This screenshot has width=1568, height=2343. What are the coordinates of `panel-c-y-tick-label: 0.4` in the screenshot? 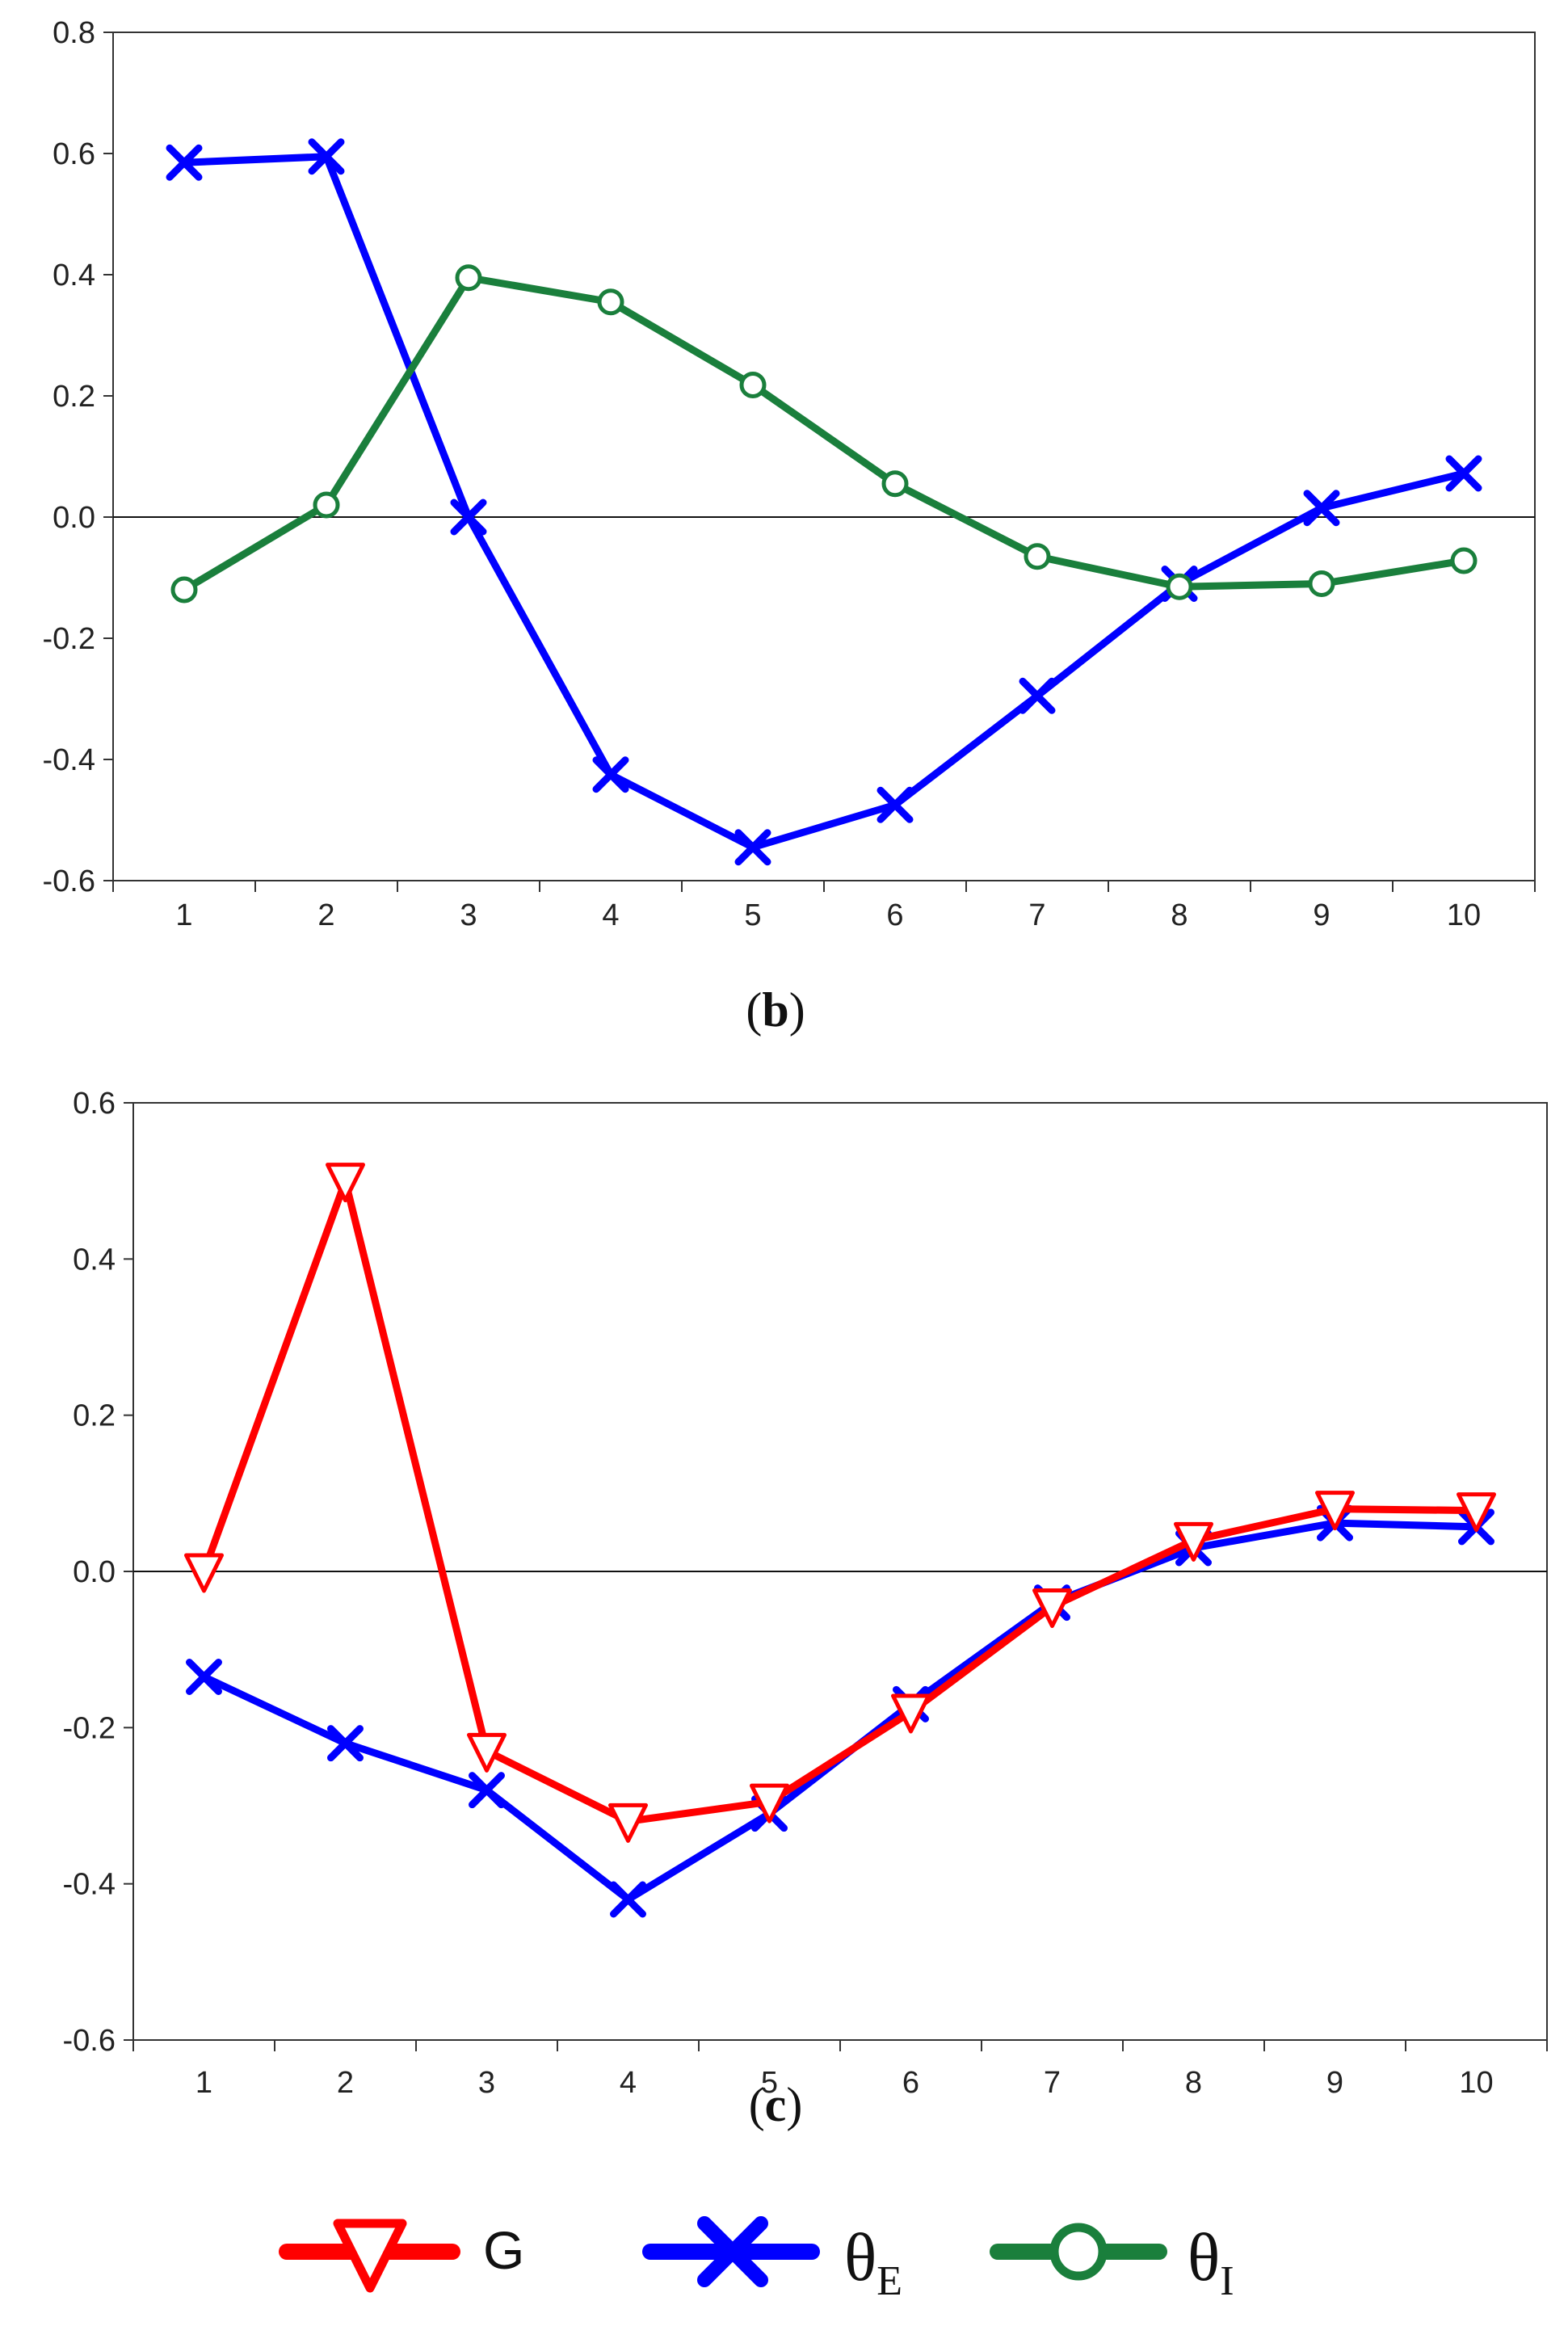 It's located at (94, 1260).